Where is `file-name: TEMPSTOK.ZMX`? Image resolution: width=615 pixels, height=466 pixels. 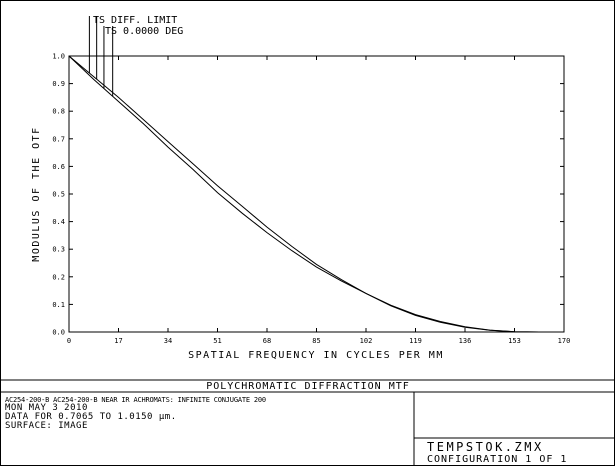 file-name: TEMPSTOK.ZMX is located at coordinates (485, 447).